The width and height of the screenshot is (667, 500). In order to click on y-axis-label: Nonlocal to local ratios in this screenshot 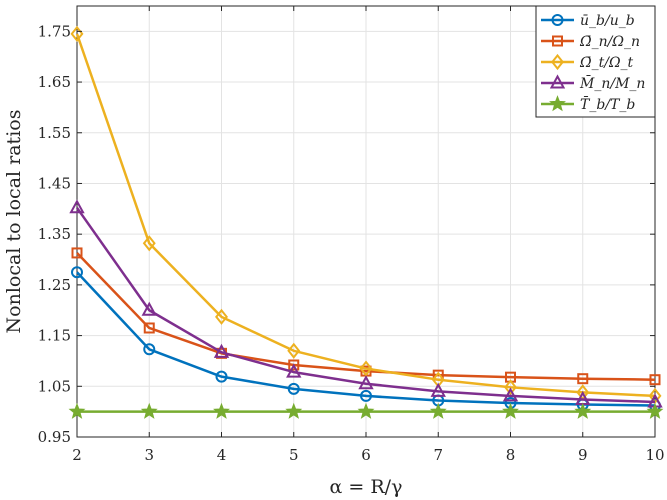, I will do `click(14, 222)`.